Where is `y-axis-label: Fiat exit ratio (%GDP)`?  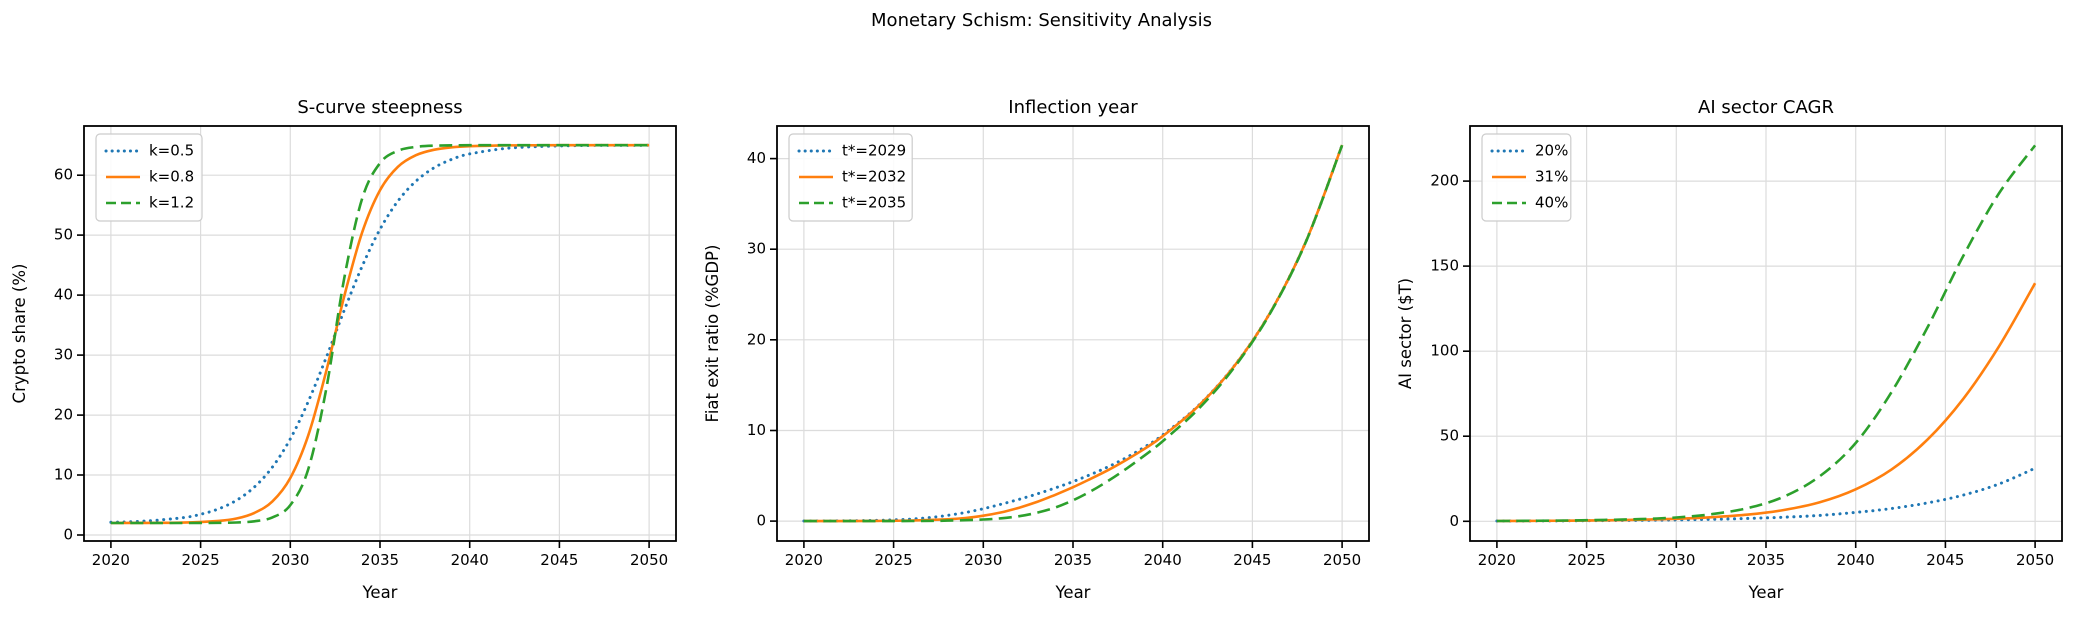 y-axis-label: Fiat exit ratio (%GDP) is located at coordinates (712, 334).